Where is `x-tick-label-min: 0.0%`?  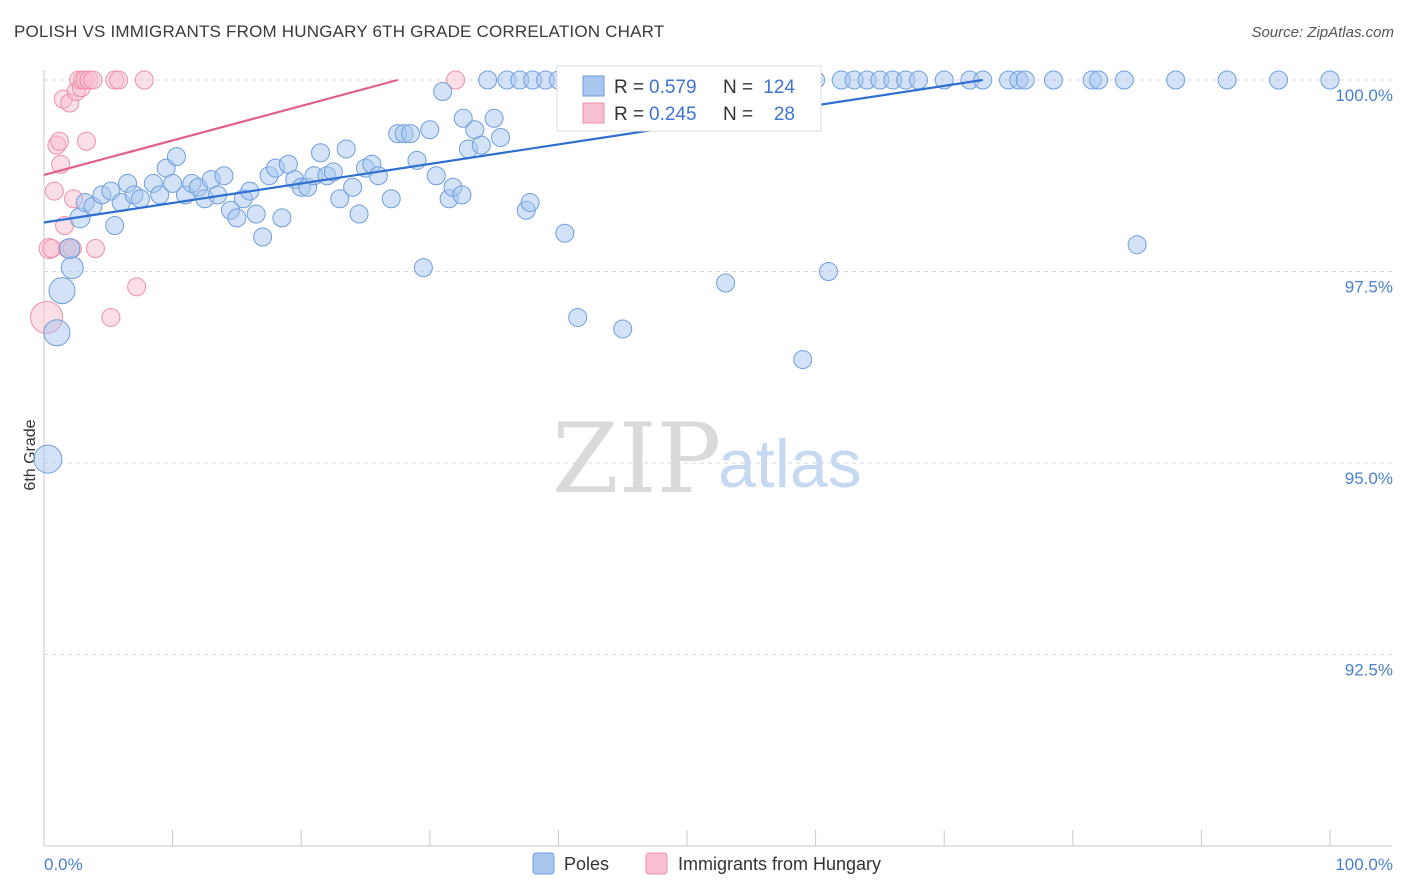 x-tick-label-min: 0.0% is located at coordinates (63, 864).